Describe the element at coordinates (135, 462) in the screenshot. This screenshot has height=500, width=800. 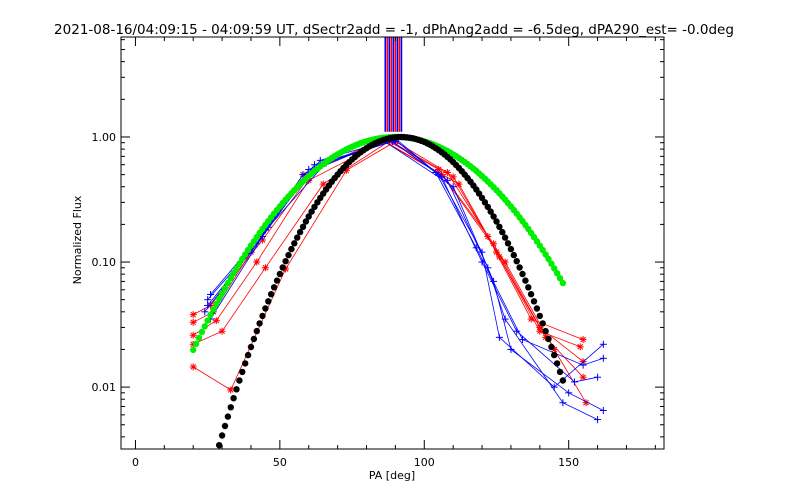
I see `x-tick-label: 0` at that location.